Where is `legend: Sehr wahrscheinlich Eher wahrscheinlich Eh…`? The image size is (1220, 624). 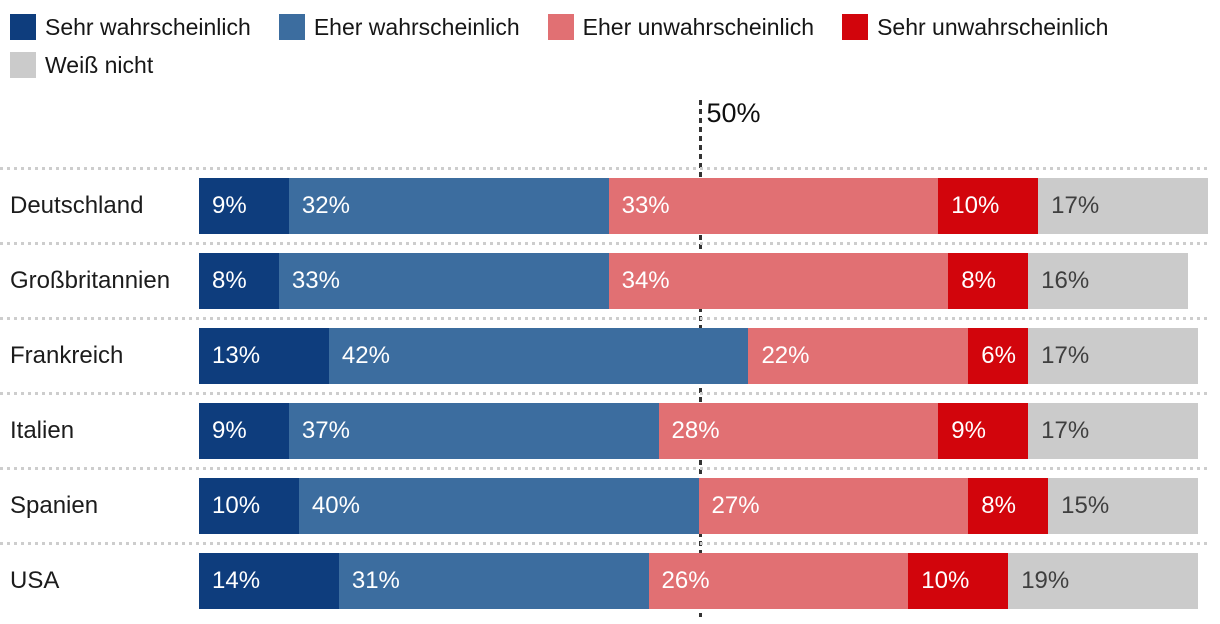
legend: Sehr wahrscheinlich Eher wahrscheinlich Eh… is located at coordinates (610, 39).